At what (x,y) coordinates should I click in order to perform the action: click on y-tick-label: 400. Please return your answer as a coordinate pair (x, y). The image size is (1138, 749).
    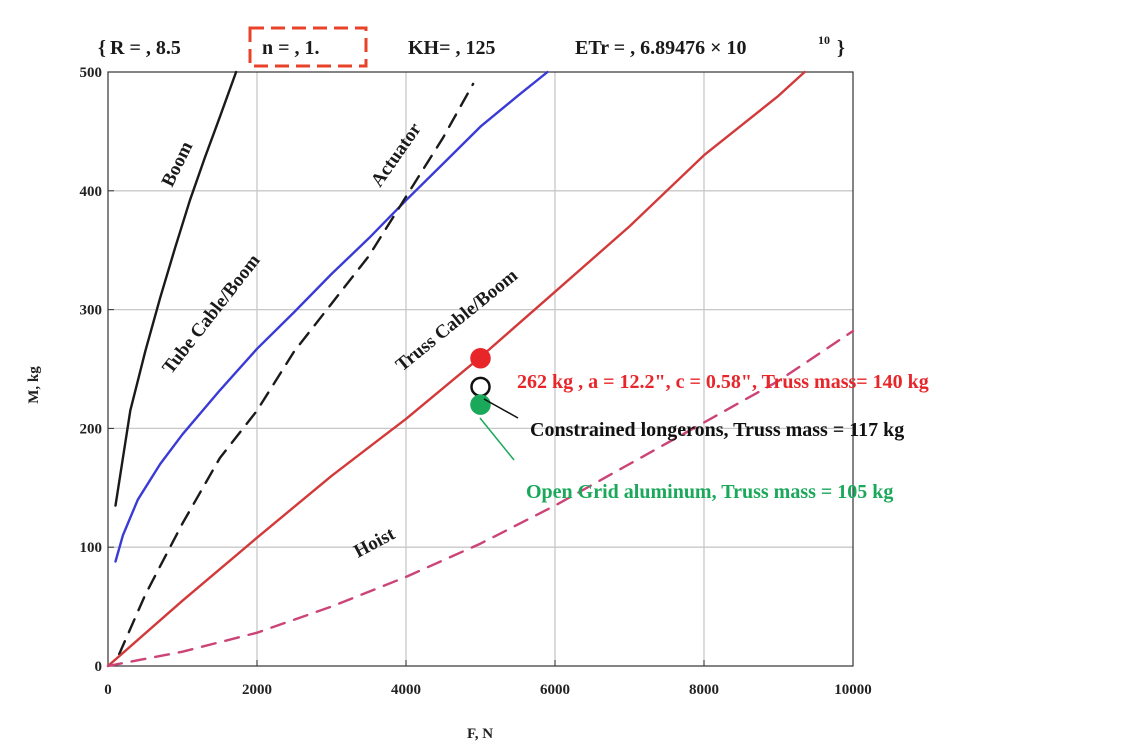
    Looking at the image, I should click on (91, 192).